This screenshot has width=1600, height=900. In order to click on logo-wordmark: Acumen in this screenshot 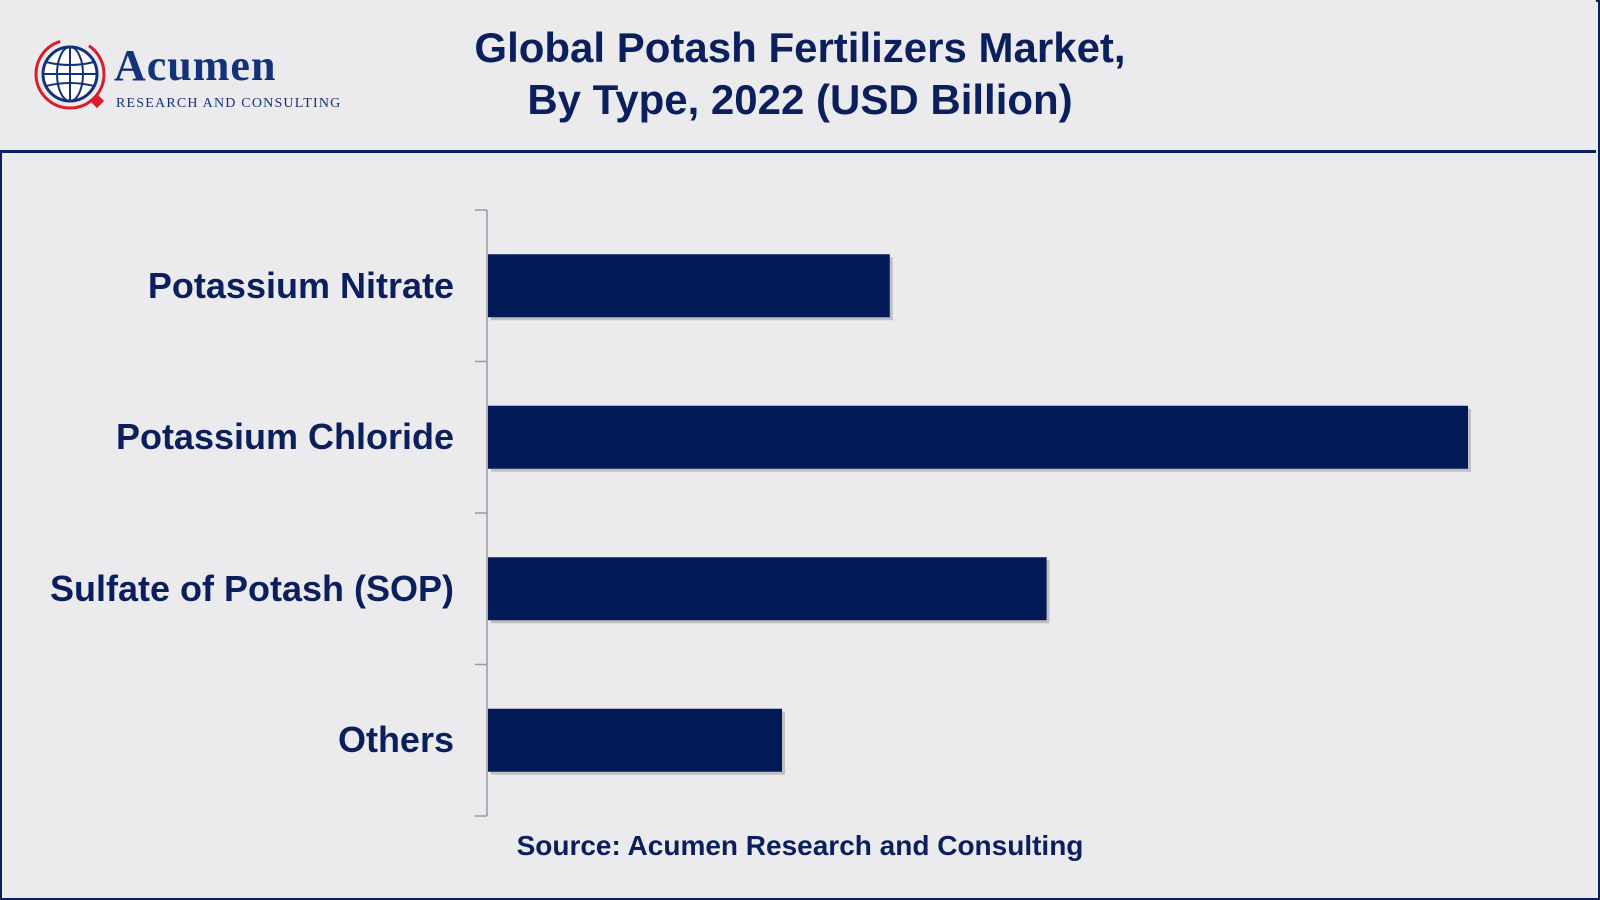, I will do `click(195, 65)`.